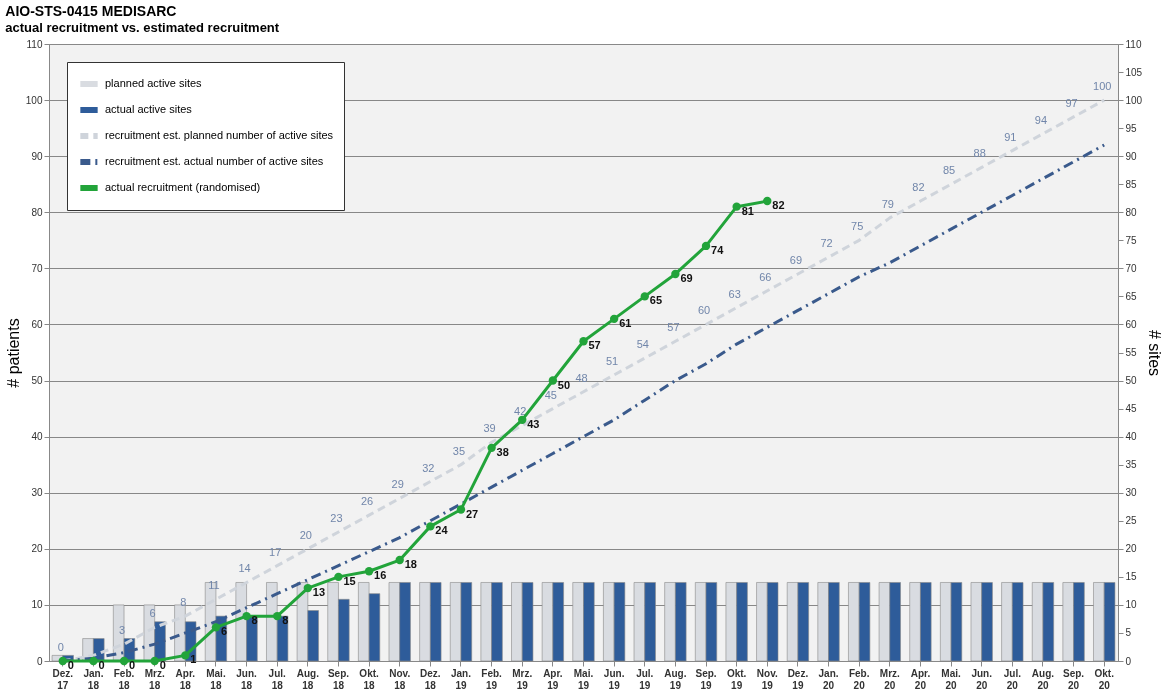 Image resolution: width=1167 pixels, height=695 pixels. I want to click on data-label: 11, so click(214, 585).